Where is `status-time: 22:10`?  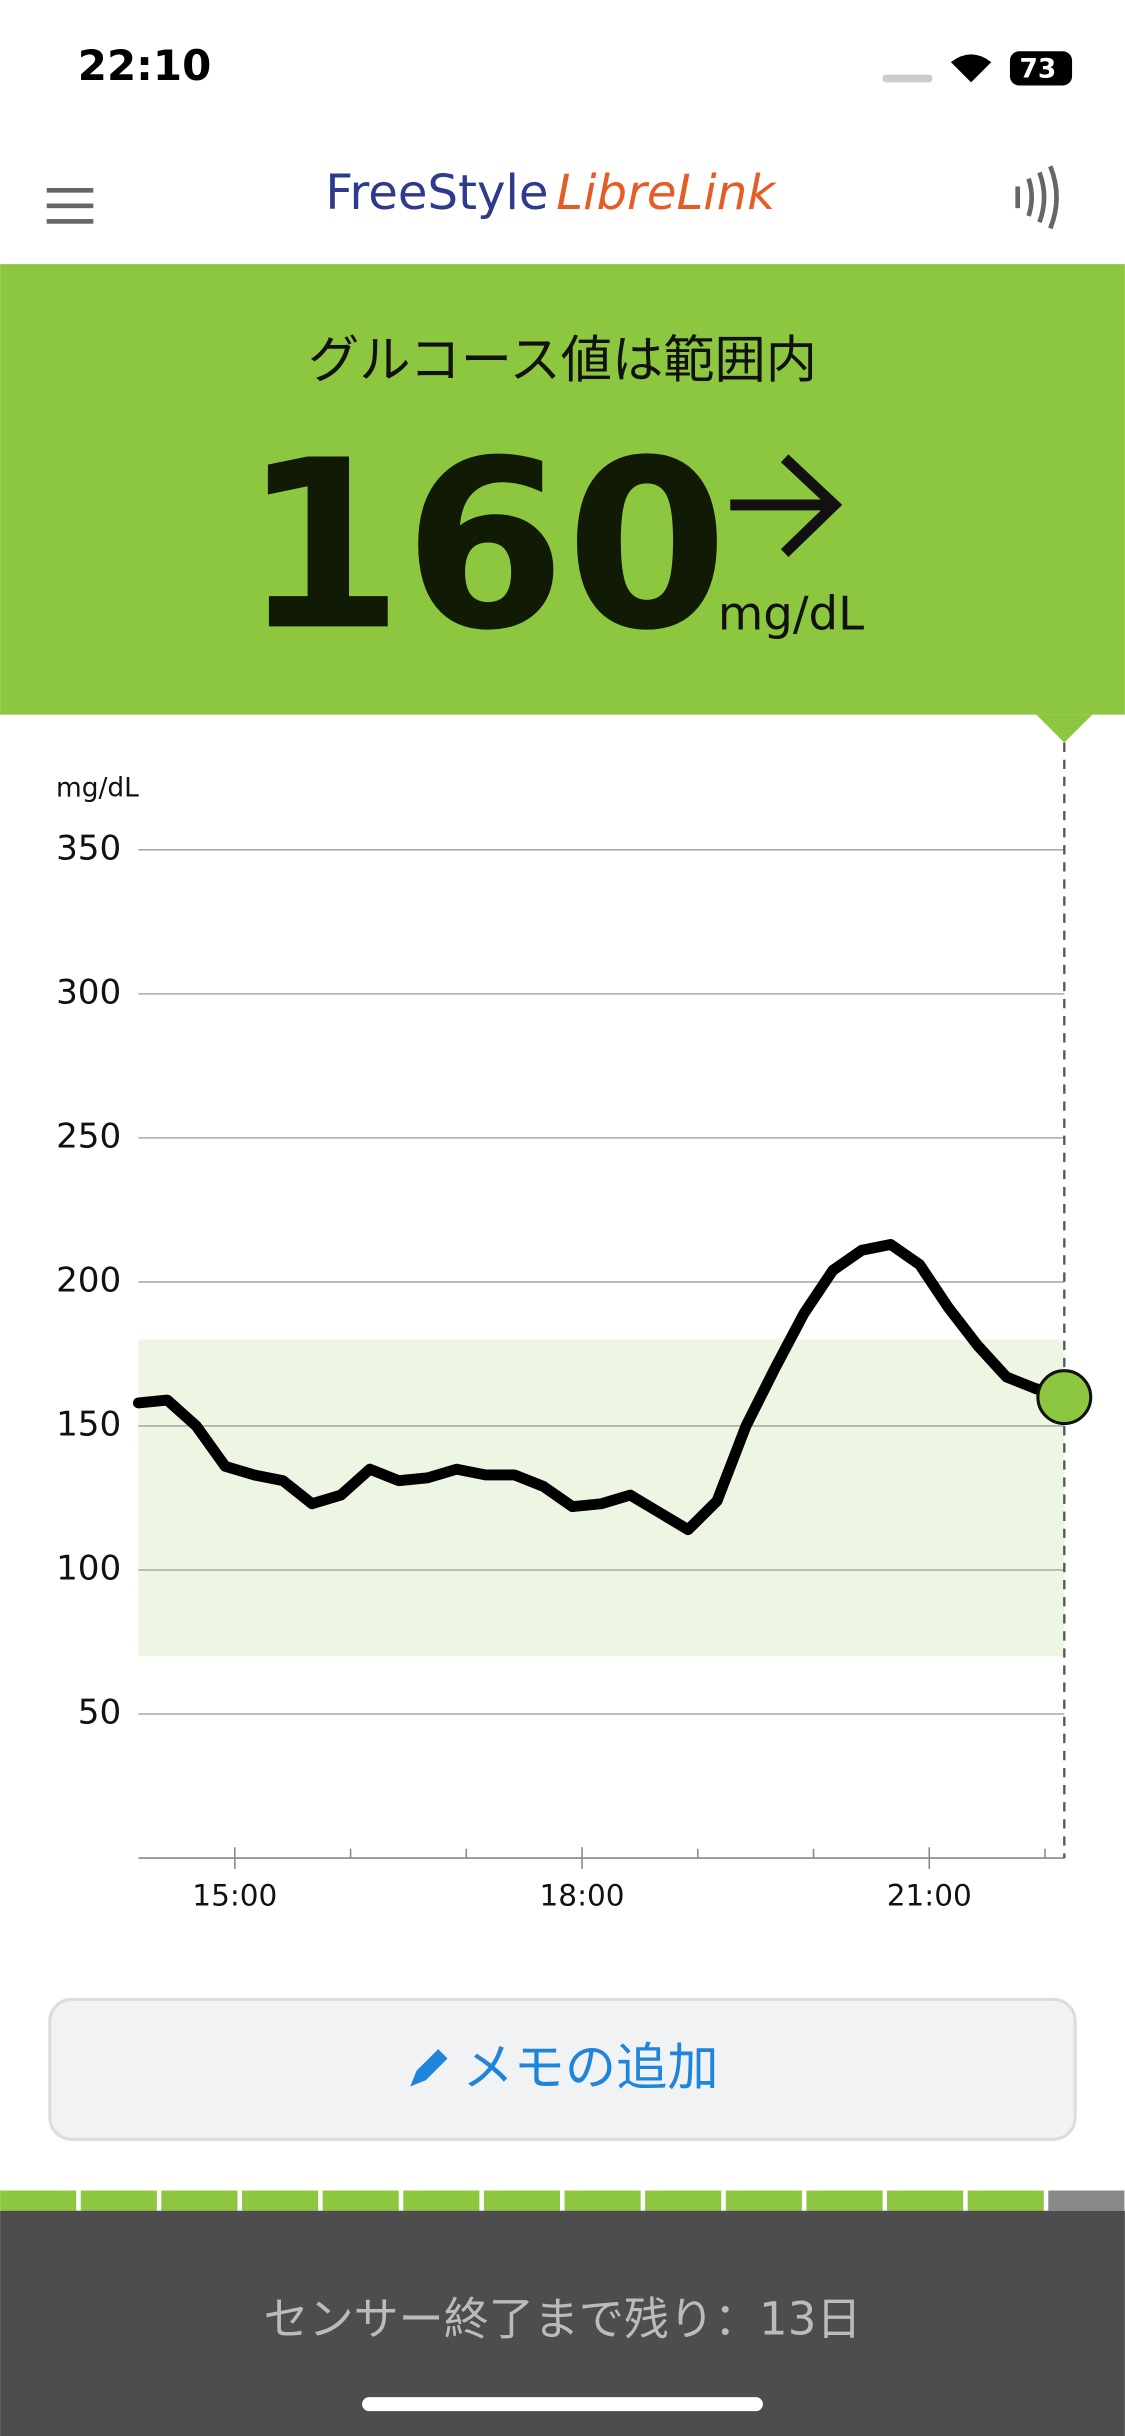 status-time: 22:10 is located at coordinates (145, 65).